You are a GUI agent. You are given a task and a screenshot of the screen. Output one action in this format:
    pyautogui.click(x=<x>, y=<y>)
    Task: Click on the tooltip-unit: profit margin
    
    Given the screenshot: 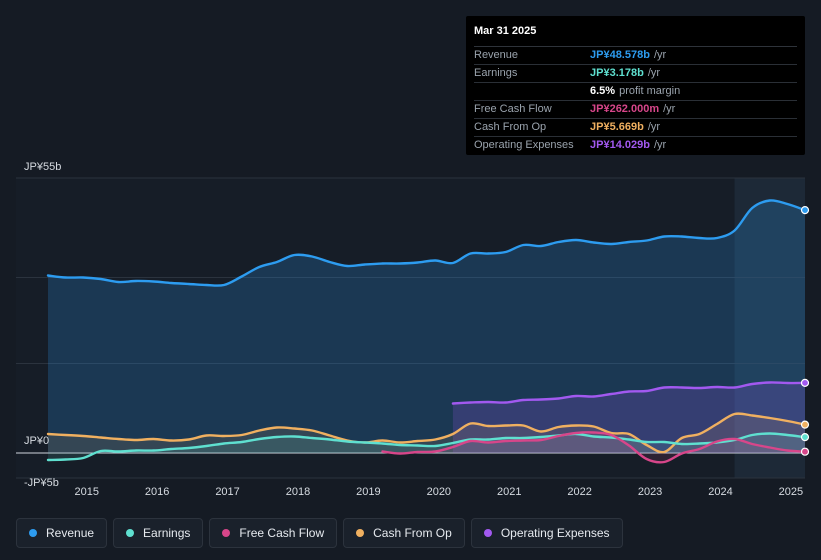 What is the action you would take?
    pyautogui.click(x=650, y=91)
    